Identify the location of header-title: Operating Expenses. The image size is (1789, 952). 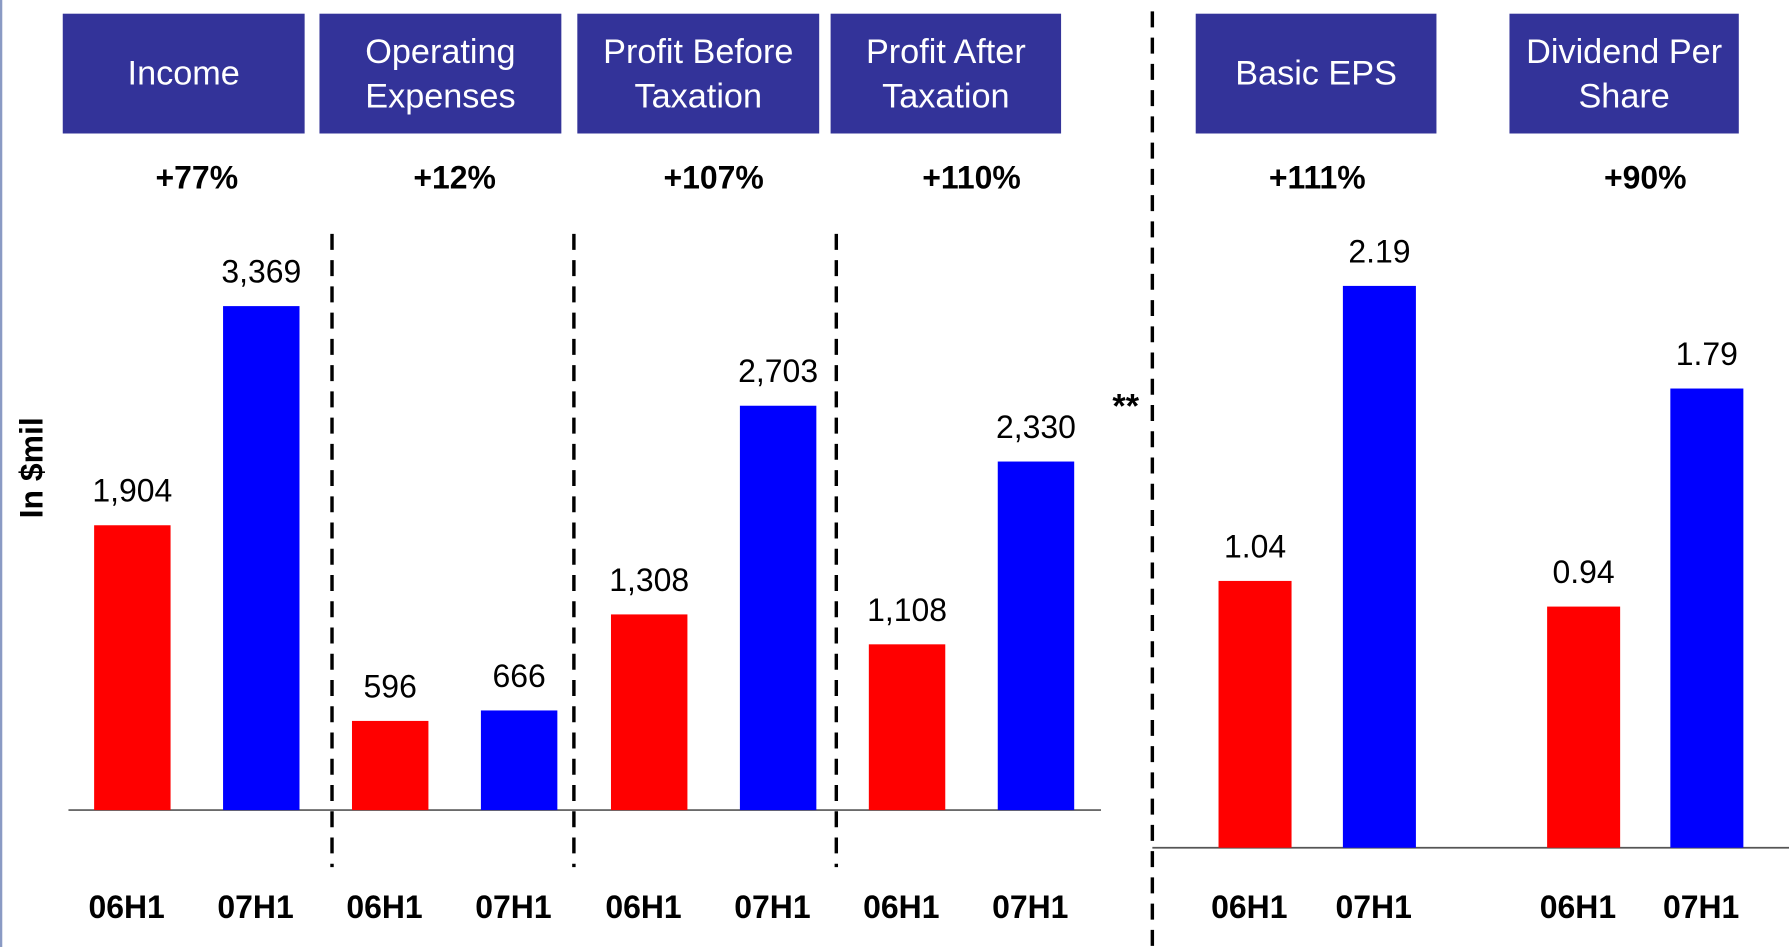
(440, 73).